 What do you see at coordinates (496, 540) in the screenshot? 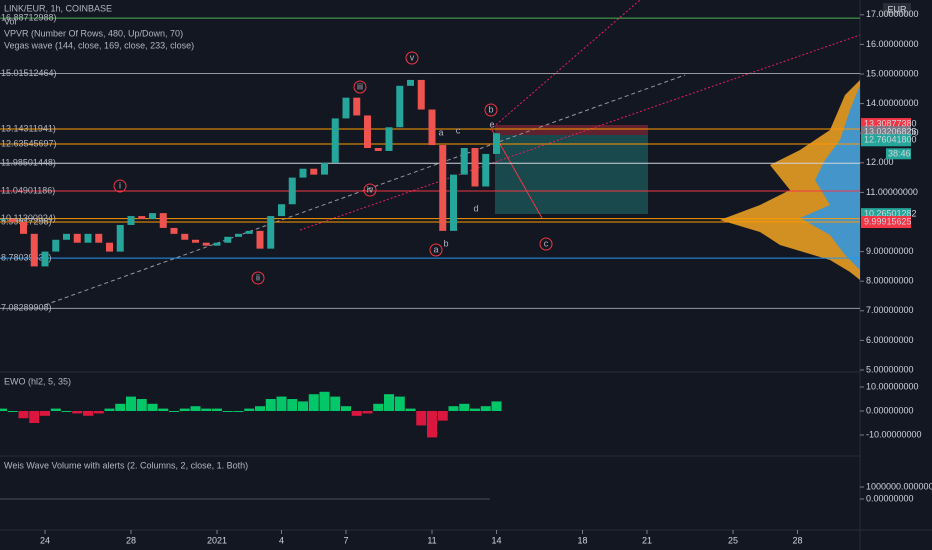
I see `x-tick-label: 14` at bounding box center [496, 540].